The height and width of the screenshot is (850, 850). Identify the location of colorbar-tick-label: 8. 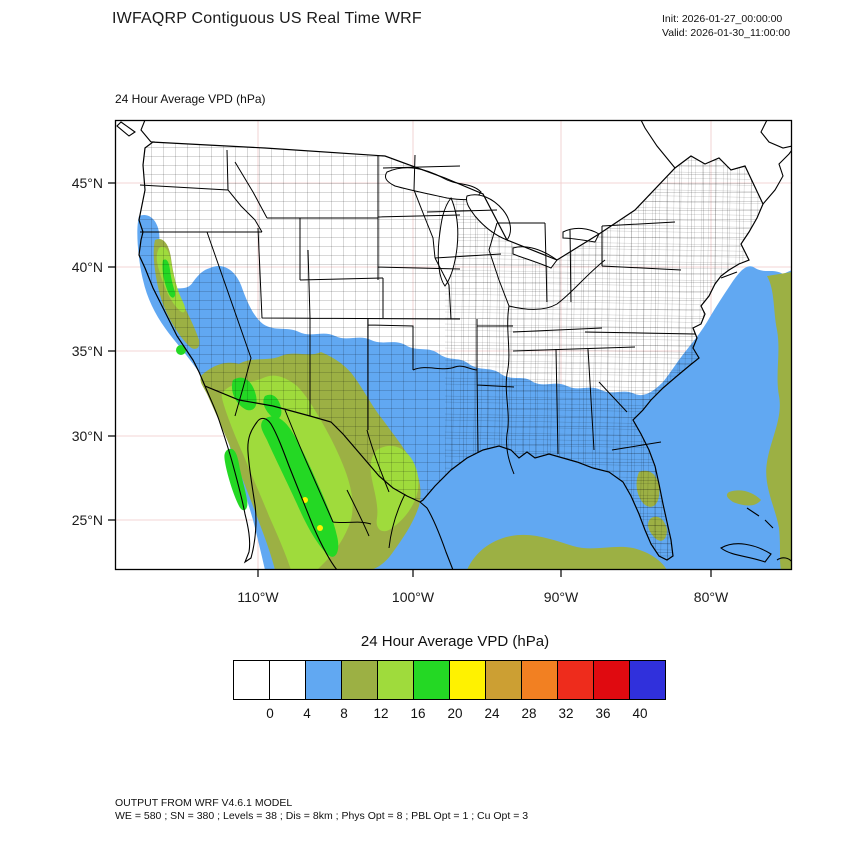
(344, 713).